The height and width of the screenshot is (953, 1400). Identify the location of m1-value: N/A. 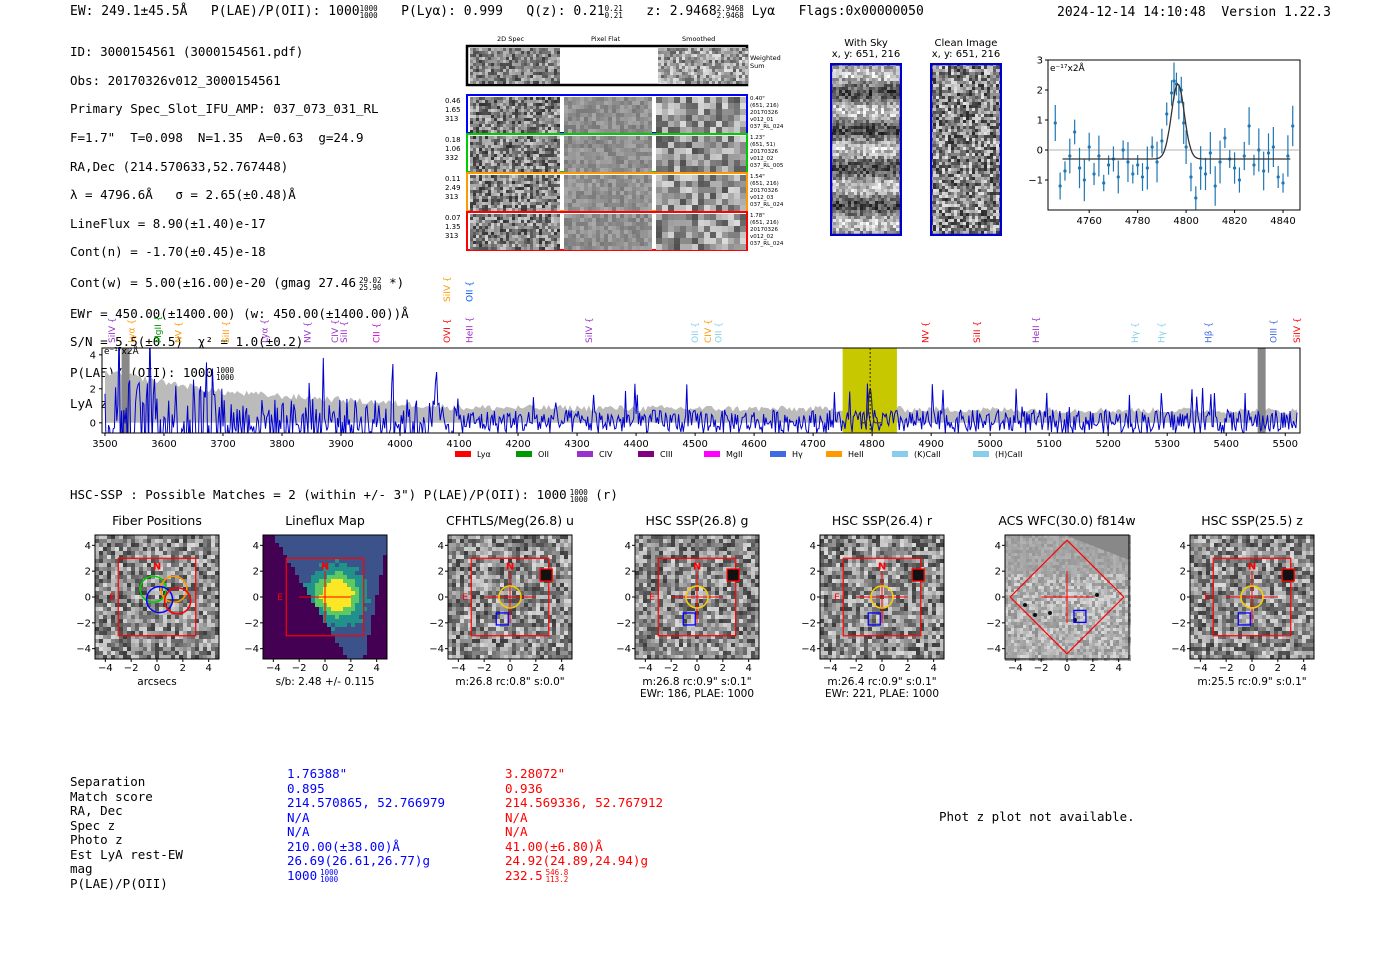
(298, 817).